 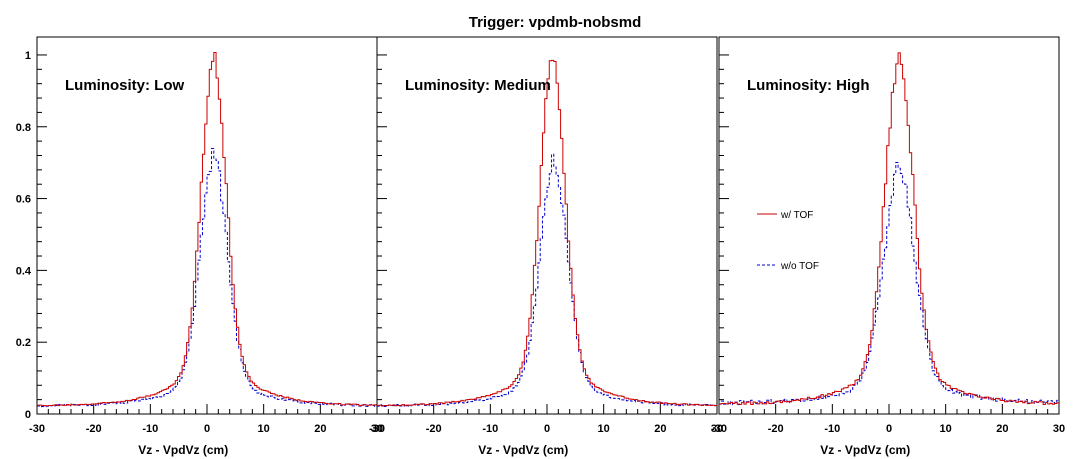 What do you see at coordinates (28, 56) in the screenshot?
I see `y-tick-label: 1` at bounding box center [28, 56].